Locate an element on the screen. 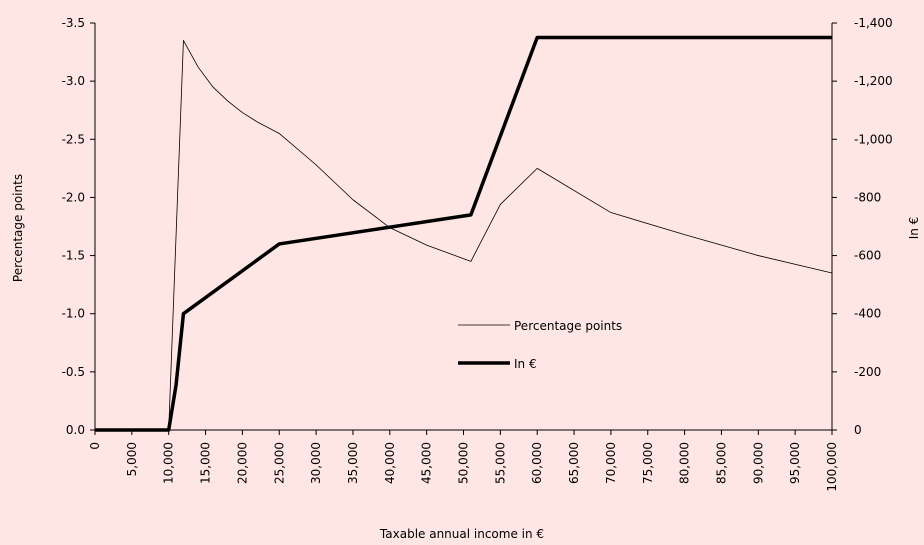 Image resolution: width=924 pixels, height=545 pixels. y-tick-label: 0.0 is located at coordinates (75, 430).